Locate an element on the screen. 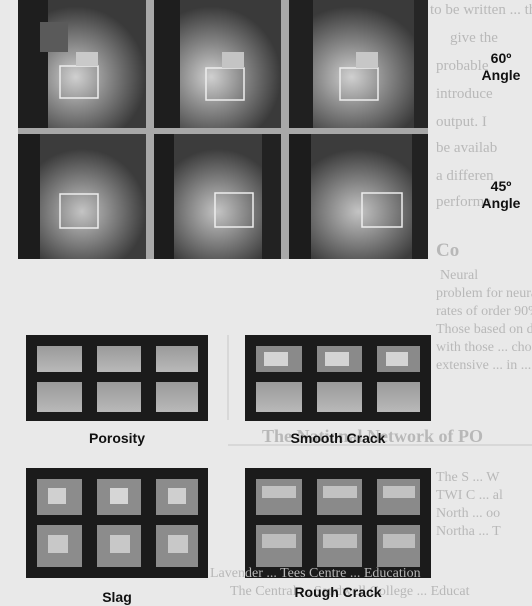 This screenshot has width=532, height=606. slag-panel is located at coordinates (117, 523).